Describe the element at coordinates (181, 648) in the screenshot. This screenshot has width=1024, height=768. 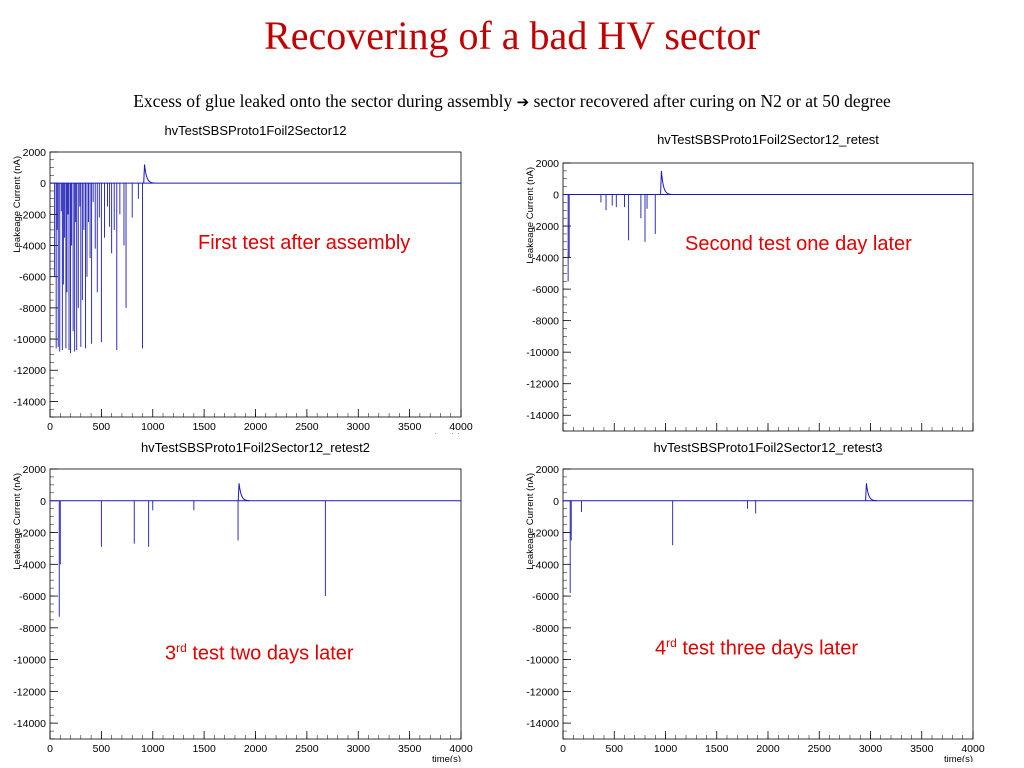
I see `annotation-ordinal-suffix: rd` at that location.